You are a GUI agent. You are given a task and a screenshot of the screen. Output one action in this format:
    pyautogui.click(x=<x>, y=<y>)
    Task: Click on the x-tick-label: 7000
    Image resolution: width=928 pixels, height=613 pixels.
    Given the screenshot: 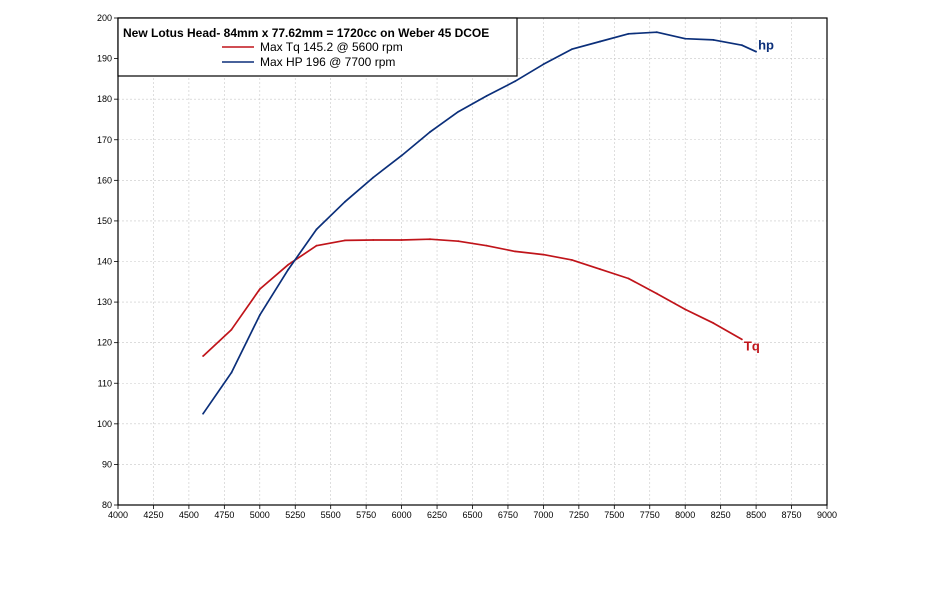 What is the action you would take?
    pyautogui.click(x=543, y=515)
    